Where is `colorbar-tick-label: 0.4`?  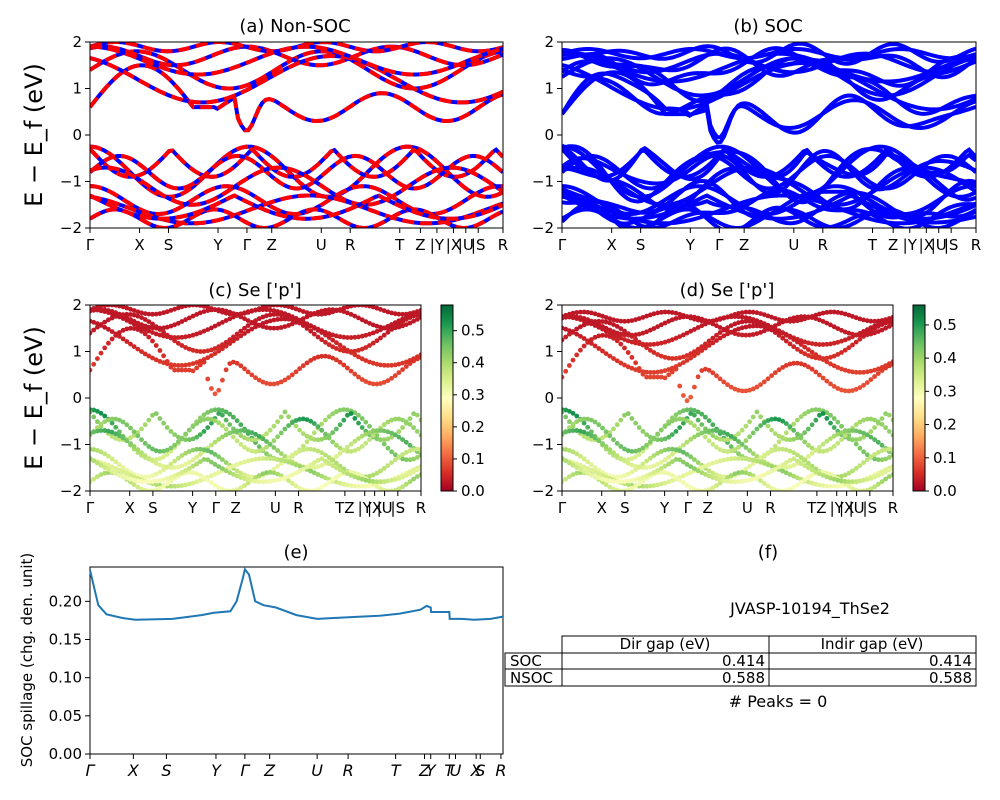
colorbar-tick-label: 0.4 is located at coordinates (945, 358).